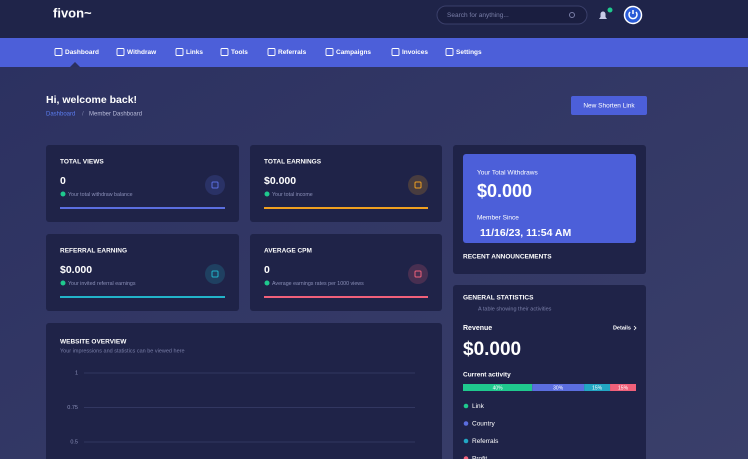 The image size is (748, 459). What do you see at coordinates (293, 162) in the screenshot?
I see `stat-title: TOTAL EARNINGS` at bounding box center [293, 162].